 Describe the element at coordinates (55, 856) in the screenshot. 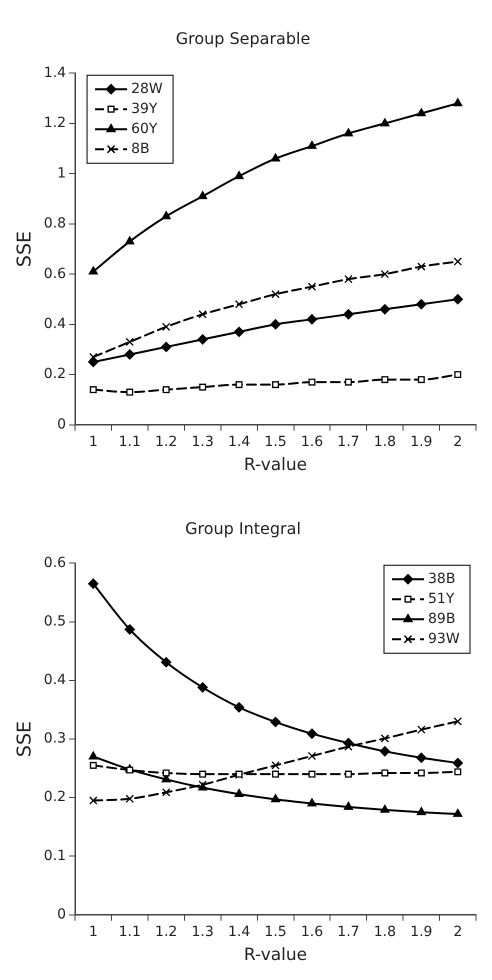

I see `y-tick-label: 0.1` at that location.